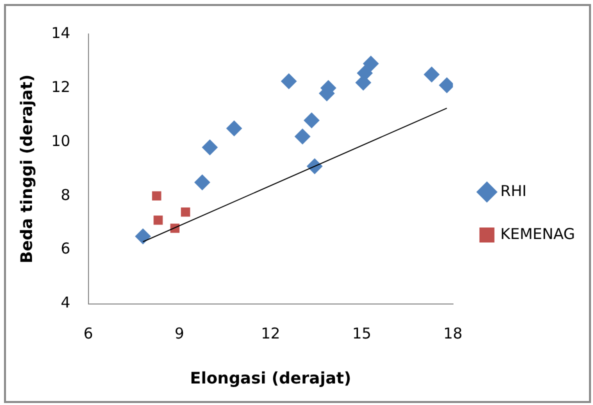 This screenshot has width=593, height=405. I want to click on x-tick-label: 6, so click(89, 333).